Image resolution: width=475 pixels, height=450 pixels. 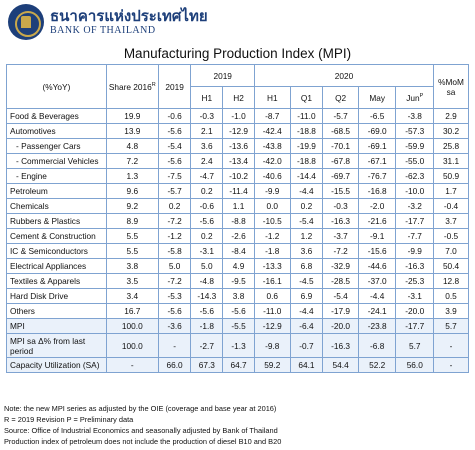 I want to click on table-cell: -16.3, so click(x=415, y=266).